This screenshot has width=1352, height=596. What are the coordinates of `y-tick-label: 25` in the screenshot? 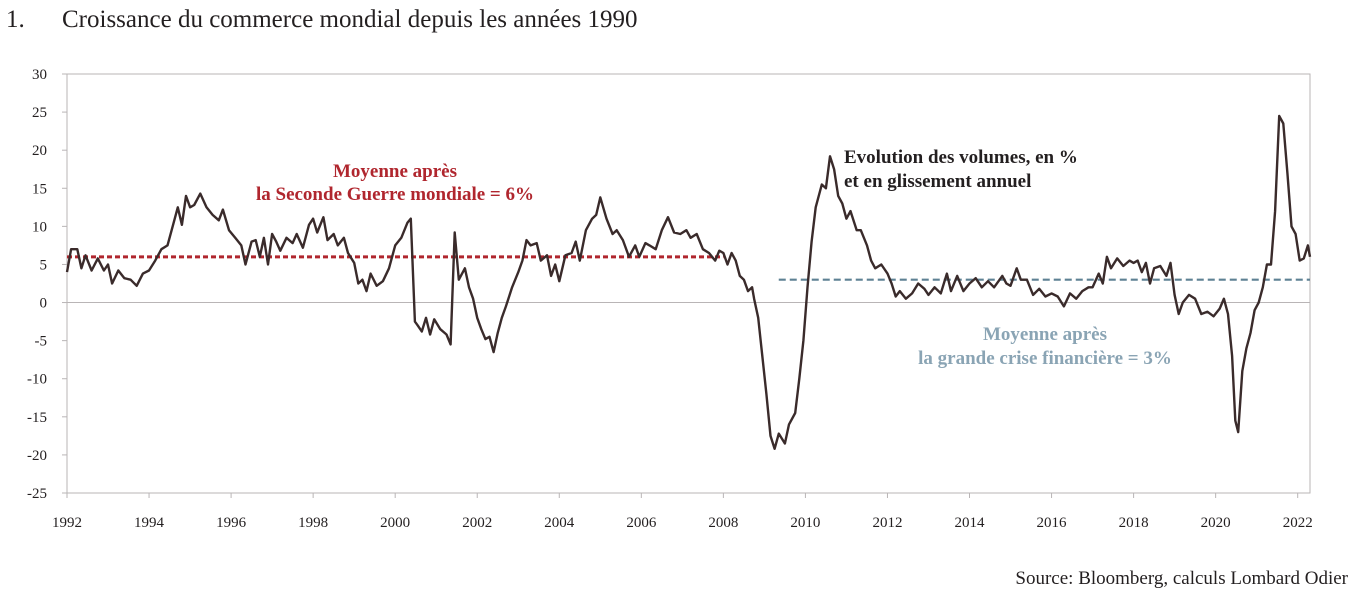 It's located at (39, 113).